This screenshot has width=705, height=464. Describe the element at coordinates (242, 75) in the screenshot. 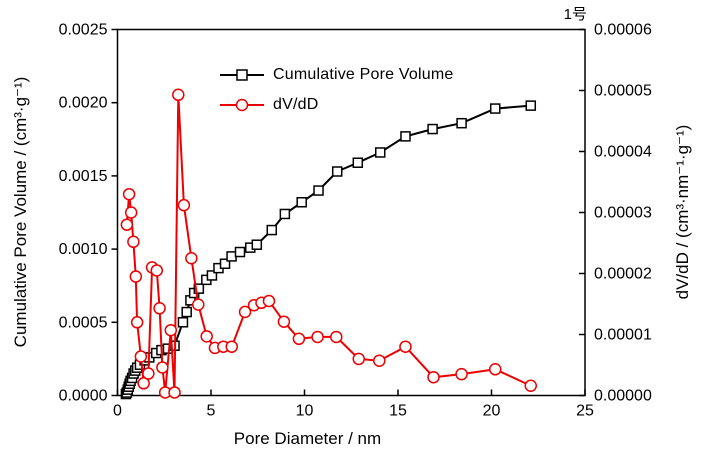

I see `square-marker-icon` at that location.